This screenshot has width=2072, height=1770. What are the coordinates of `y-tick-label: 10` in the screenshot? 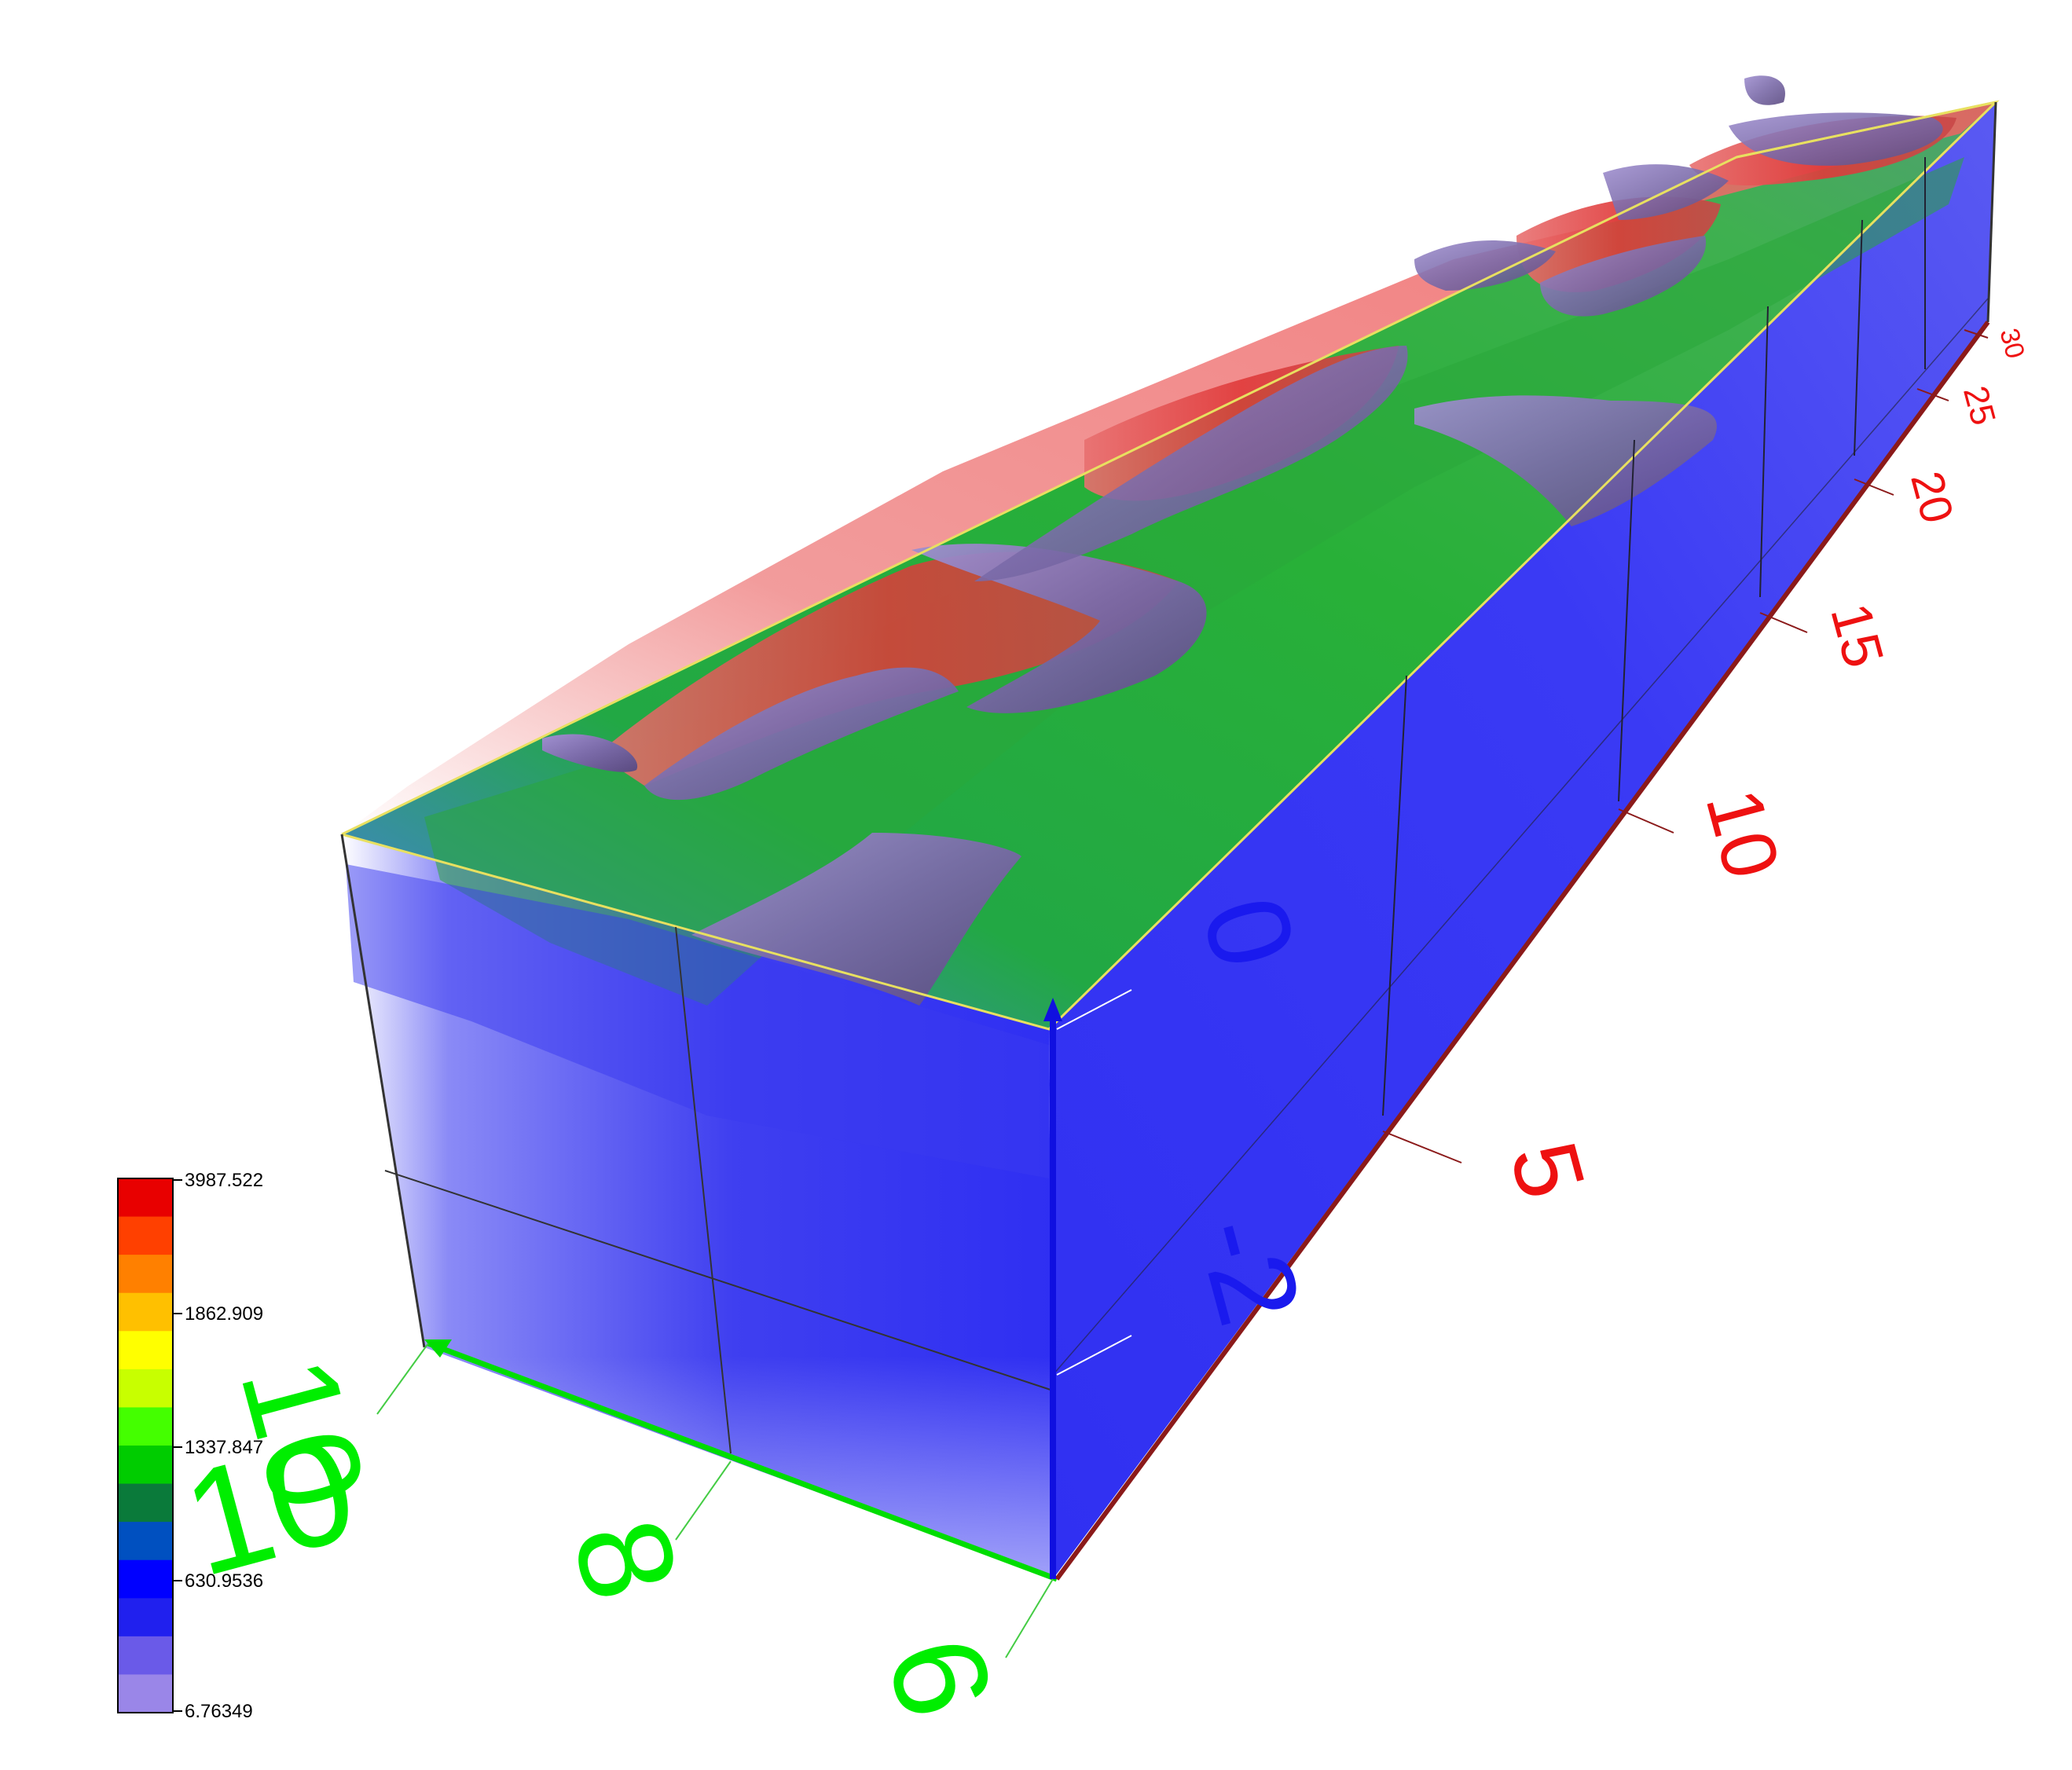 It's located at (1742, 834).